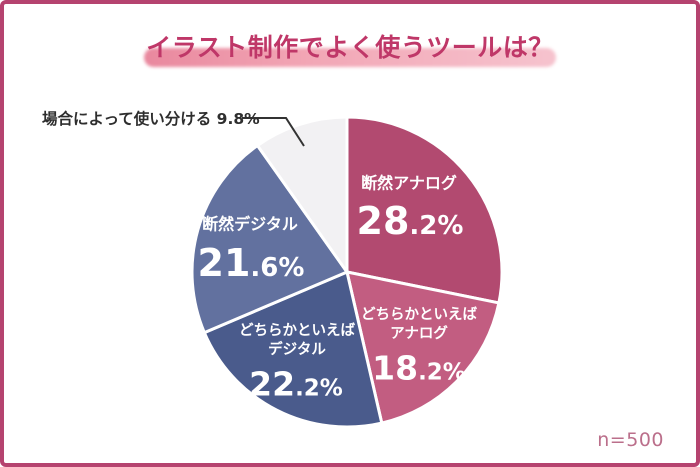 Image resolution: width=700 pixels, height=467 pixels. Describe the element at coordinates (251, 263) in the screenshot. I see `slice-value-danzen-digital: 21.6%` at that location.